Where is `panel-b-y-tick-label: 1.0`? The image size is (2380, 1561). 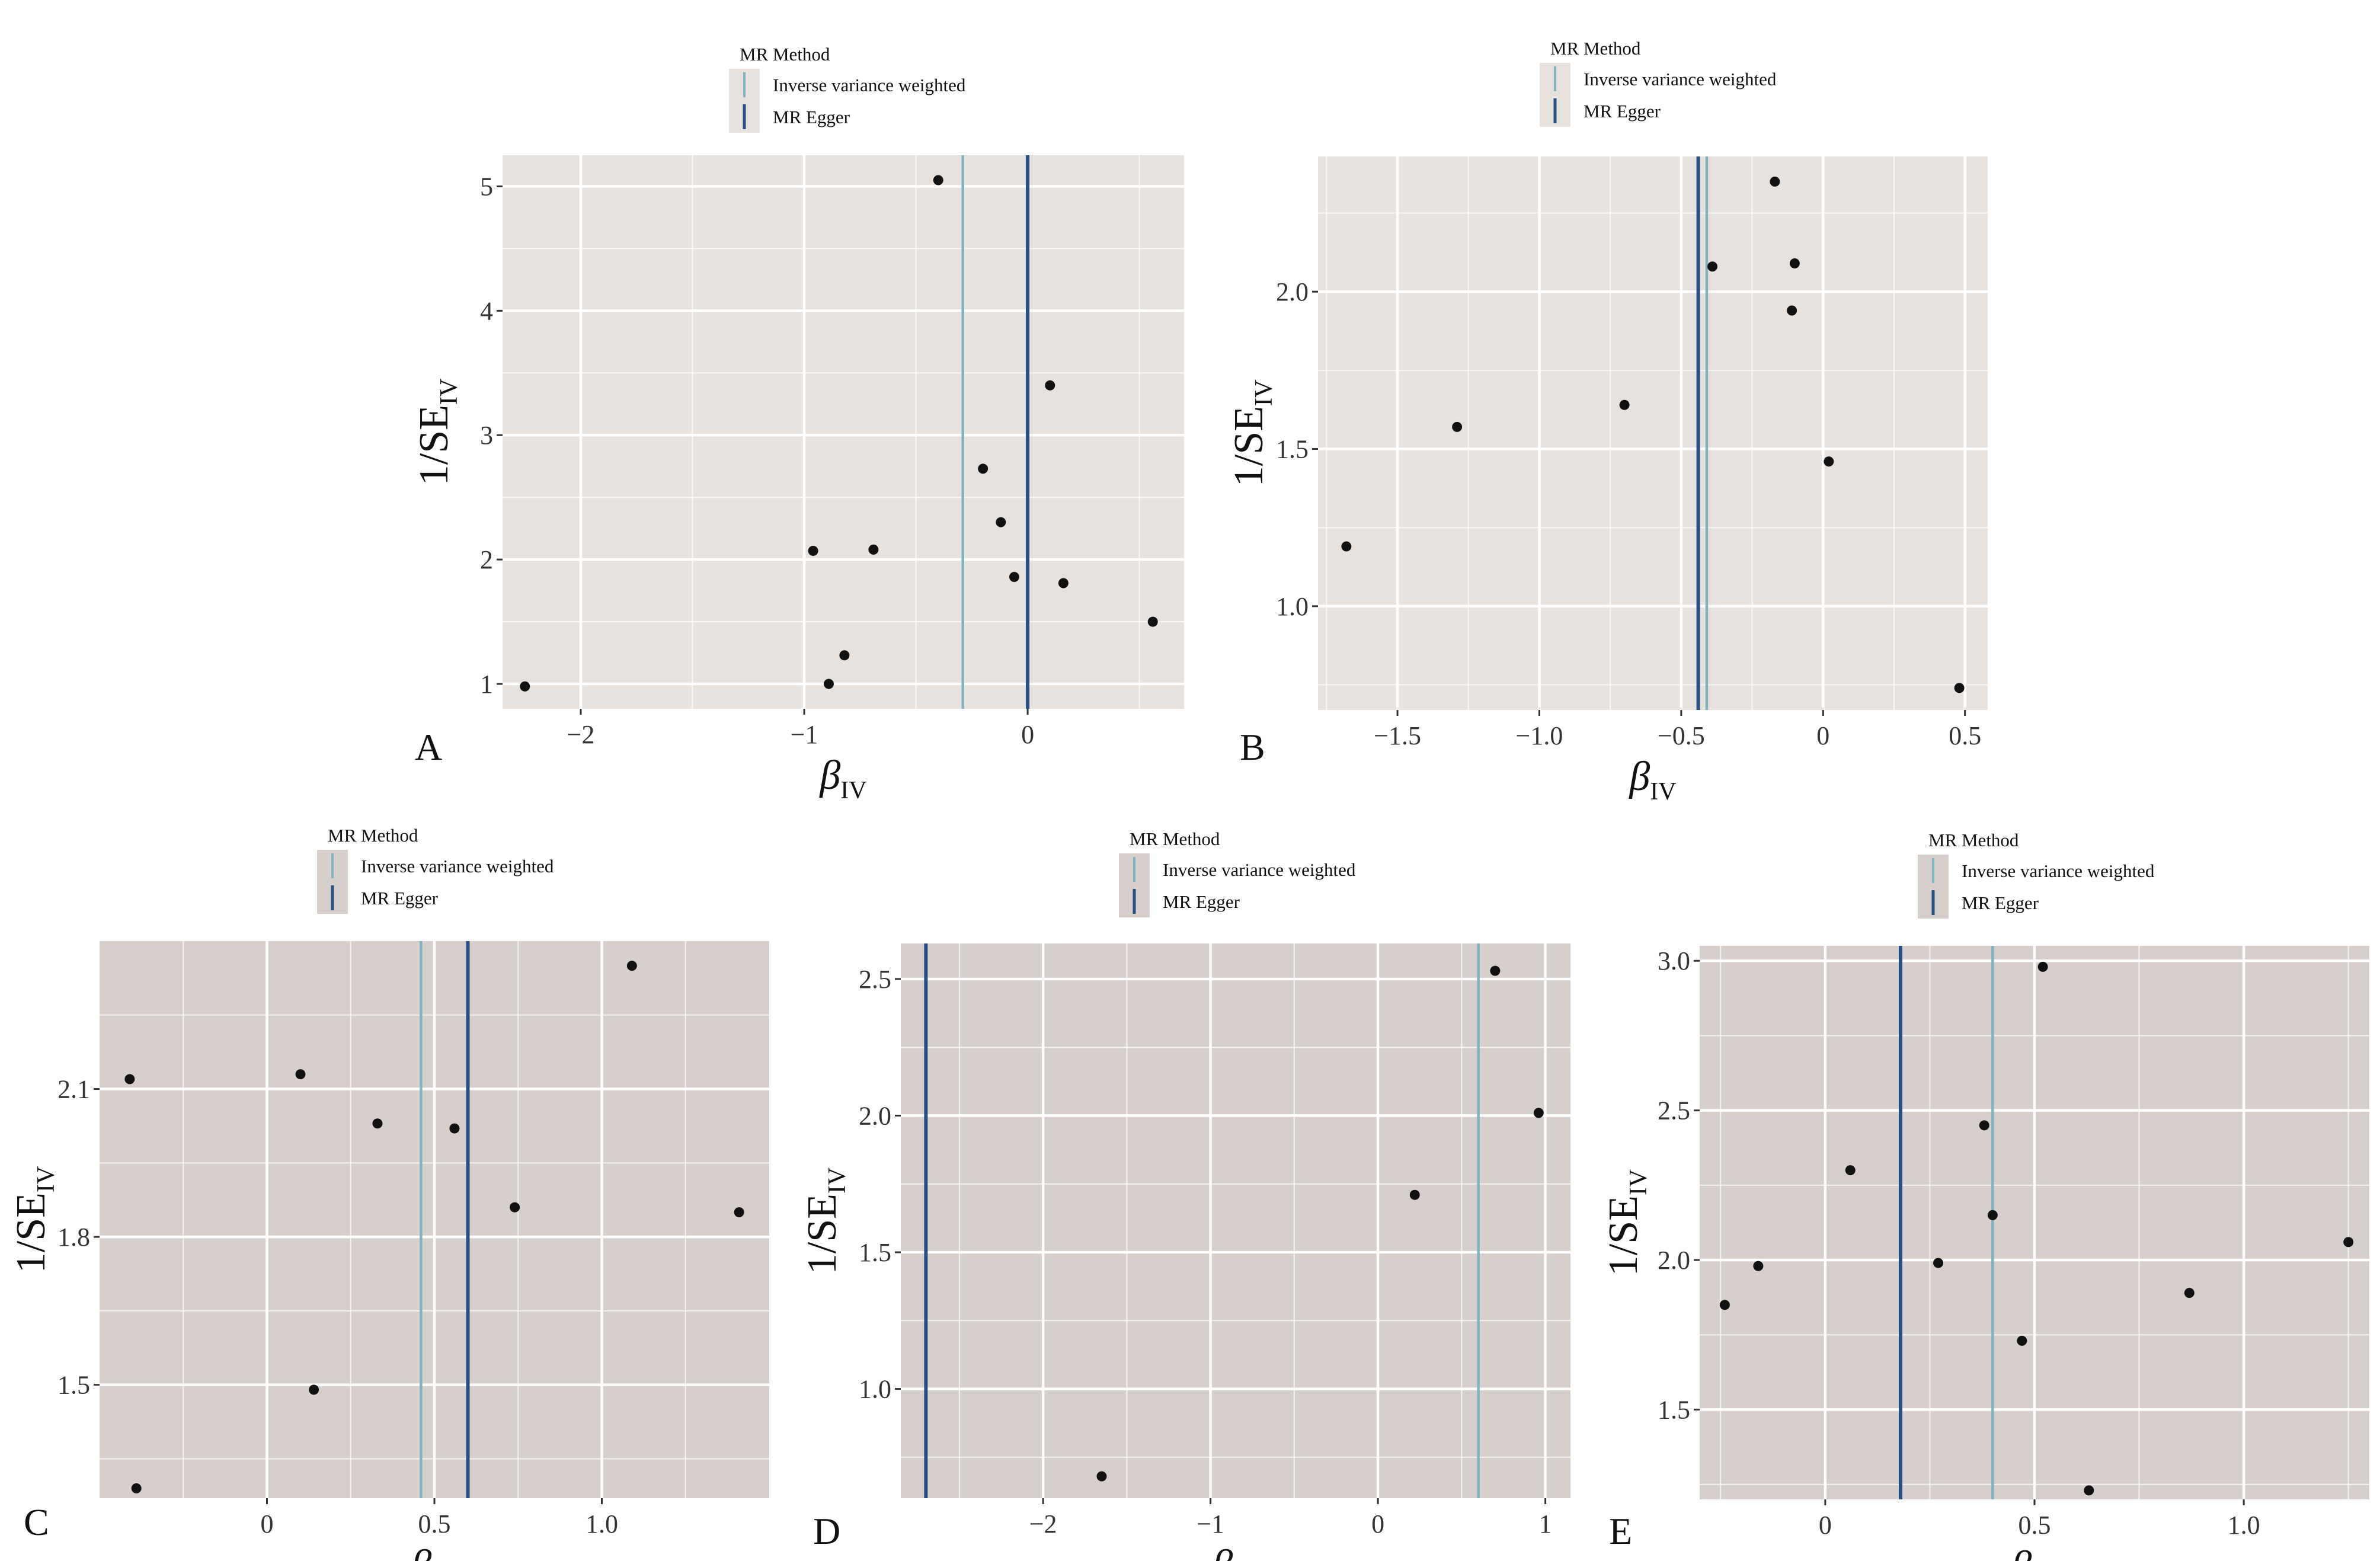
panel-b-y-tick-label: 1.0 is located at coordinates (1293, 606).